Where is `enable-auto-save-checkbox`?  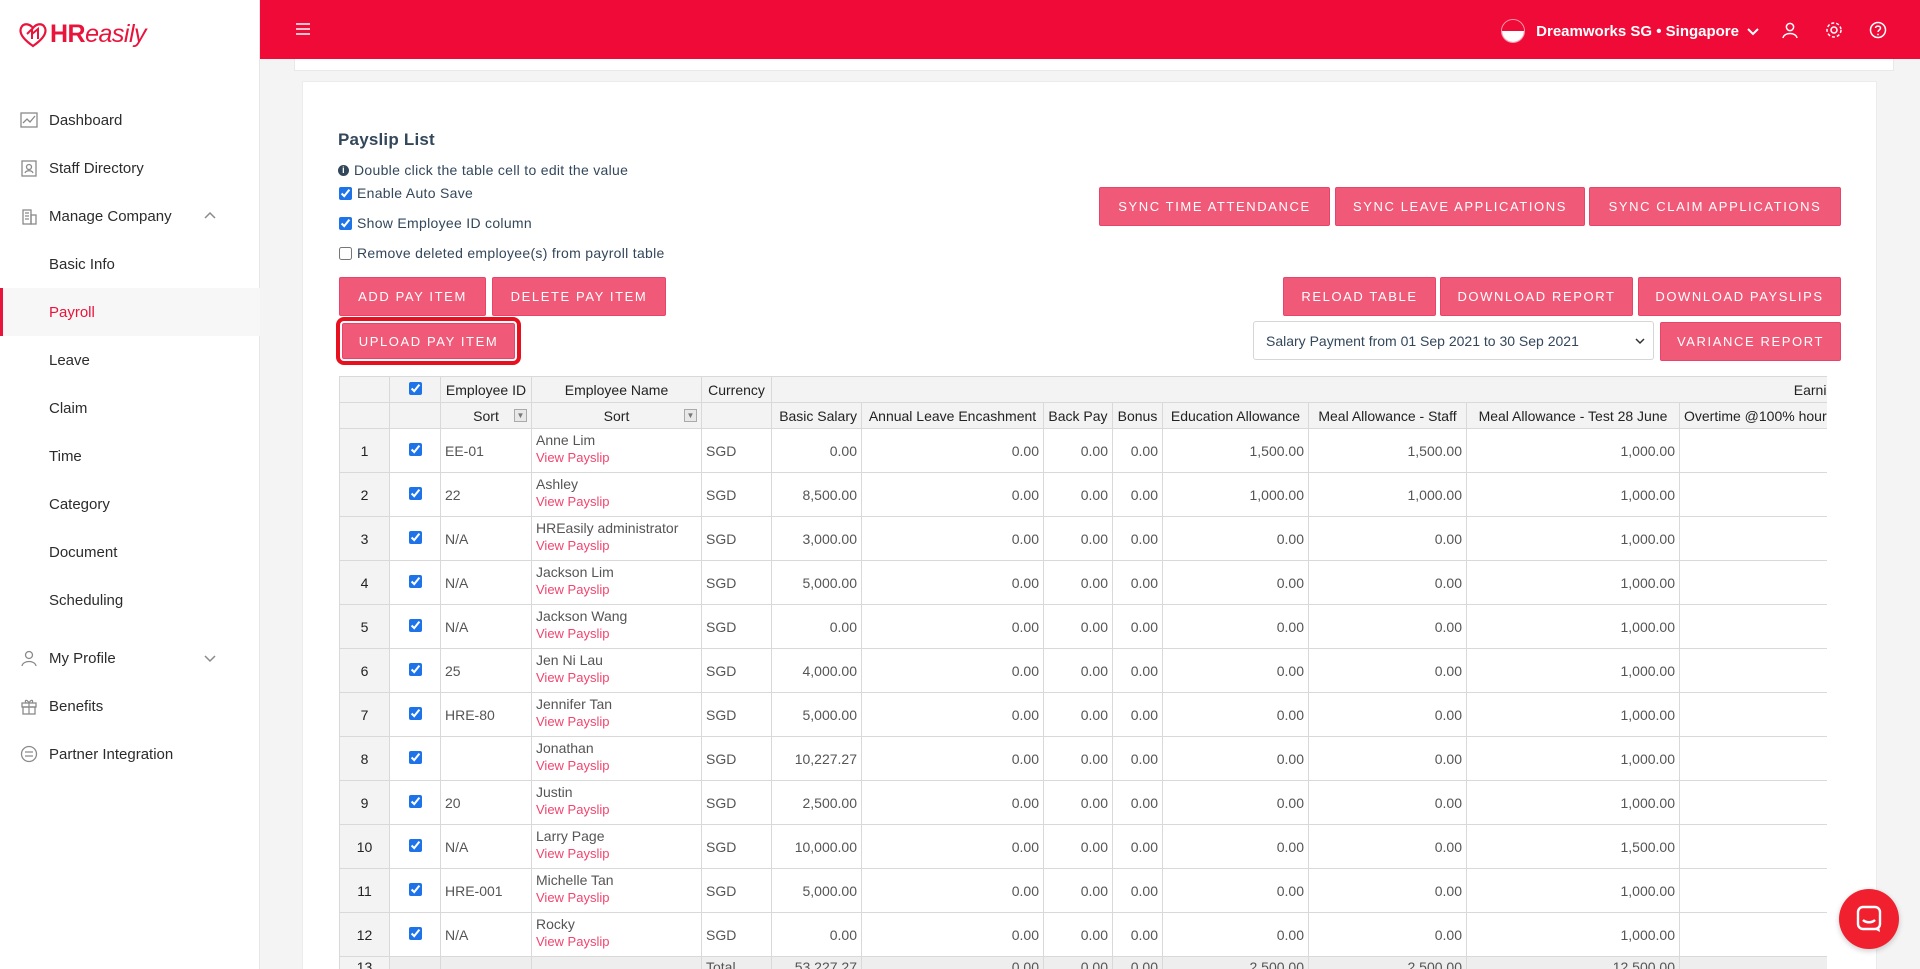 enable-auto-save-checkbox is located at coordinates (345, 193).